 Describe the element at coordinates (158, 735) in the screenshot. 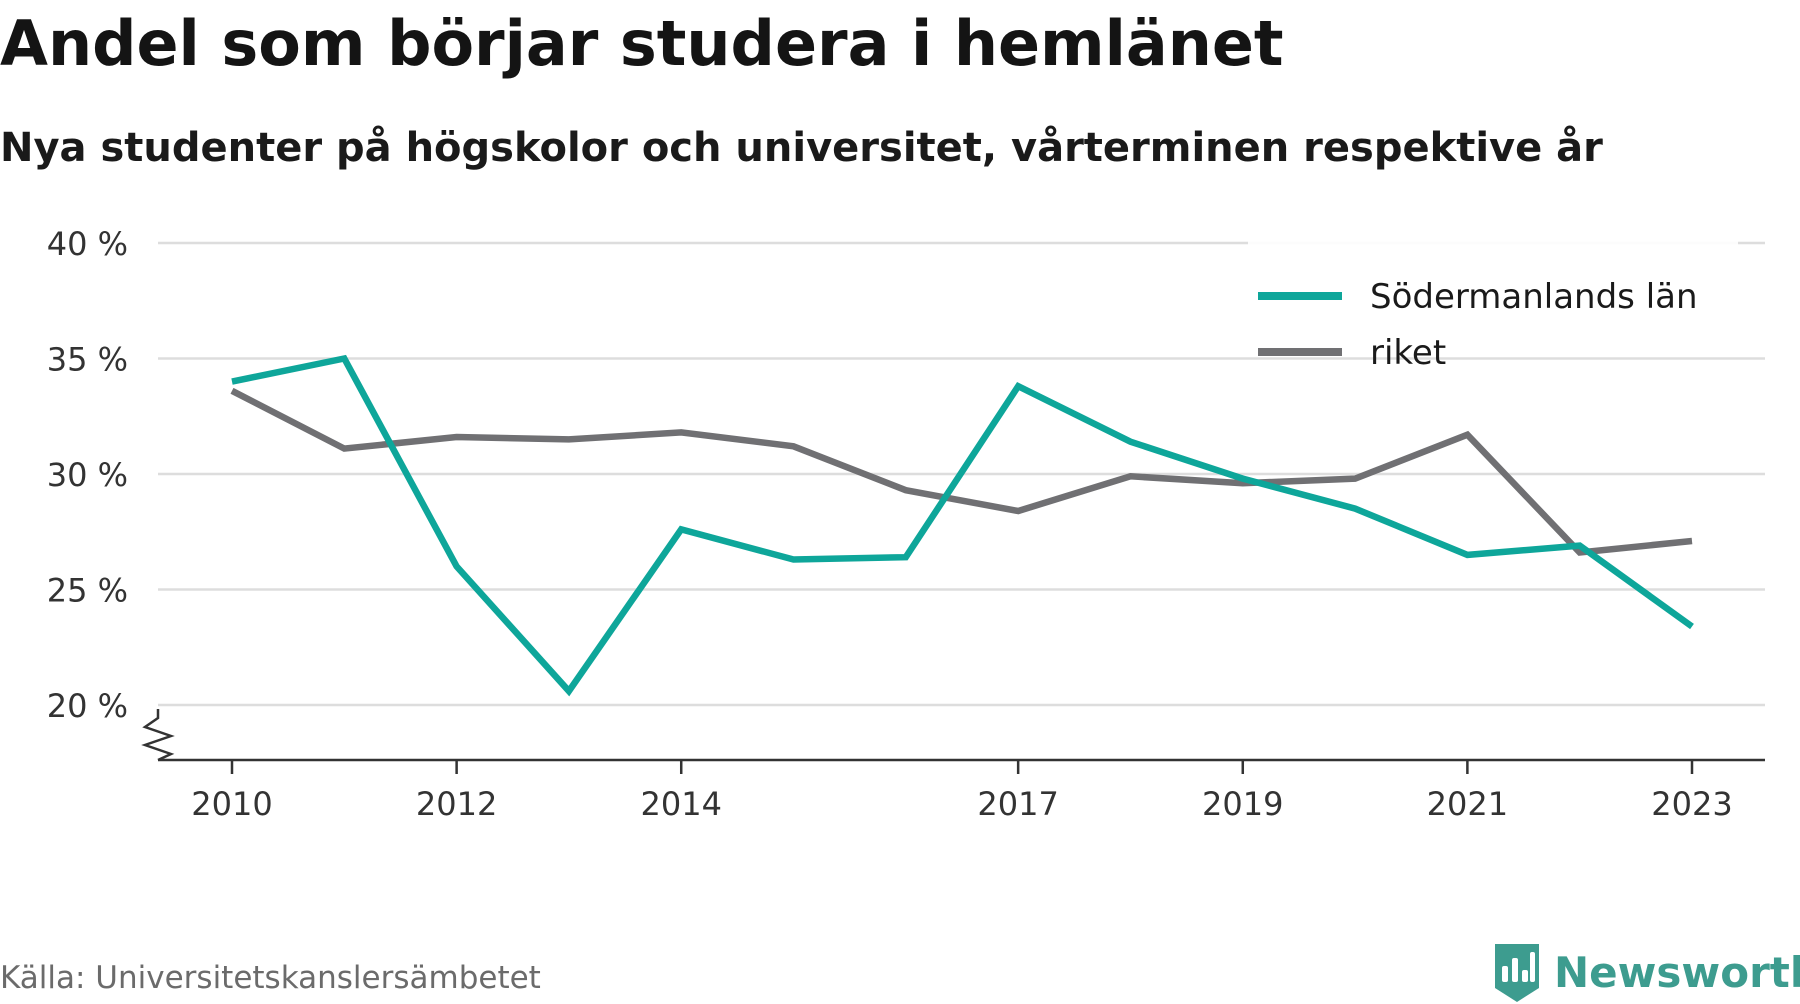

I see `y-axis-break` at that location.